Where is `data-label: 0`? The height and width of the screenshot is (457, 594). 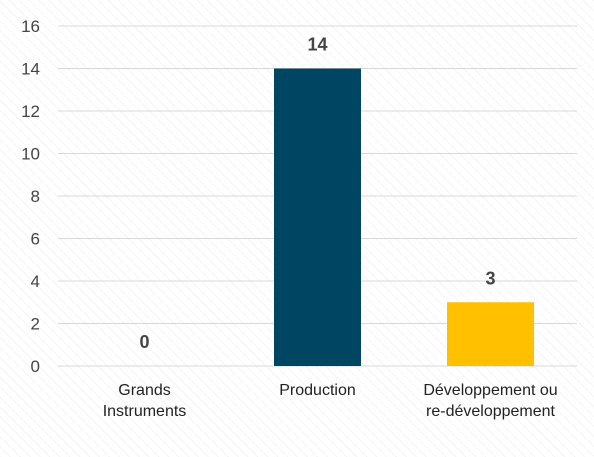
data-label: 0 is located at coordinates (144, 342).